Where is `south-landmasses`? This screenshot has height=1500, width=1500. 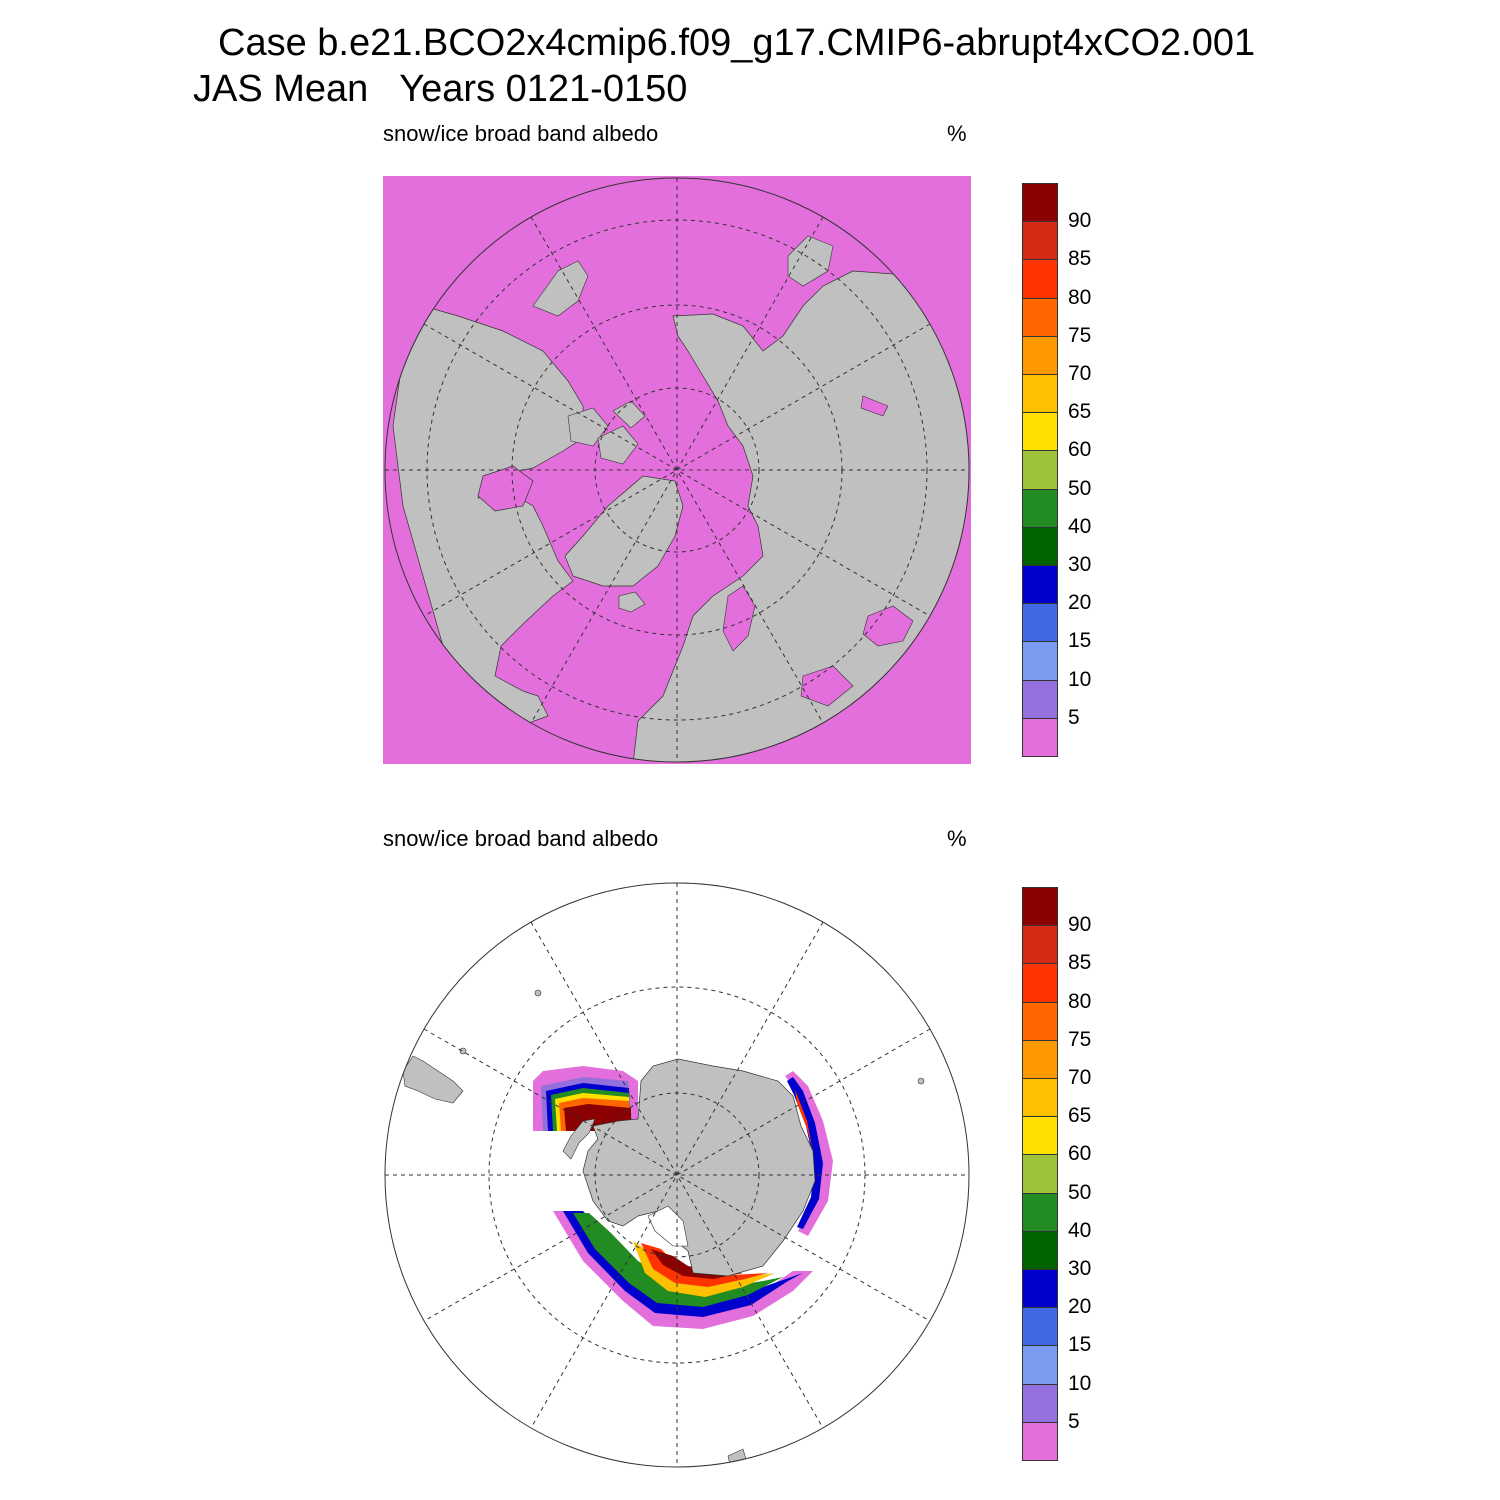
south-landmasses is located at coordinates (663, 1228).